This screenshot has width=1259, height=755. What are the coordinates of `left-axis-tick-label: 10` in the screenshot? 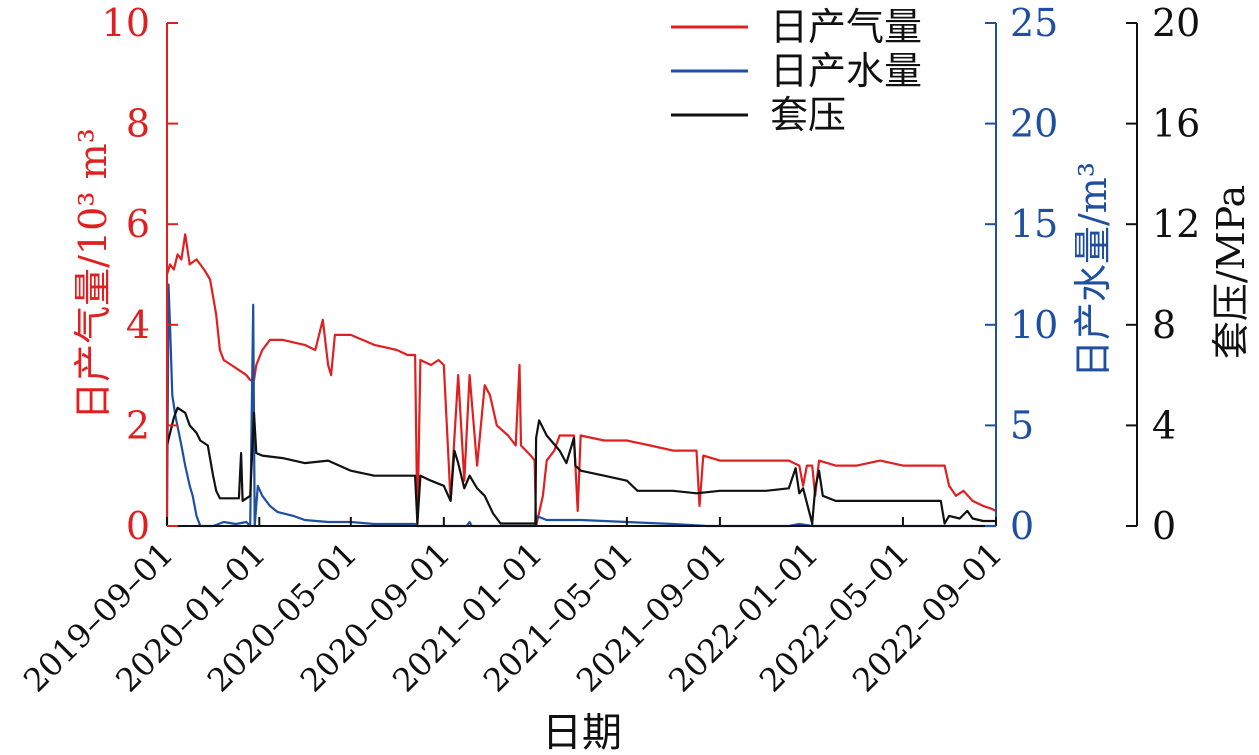 It's located at (126, 23).